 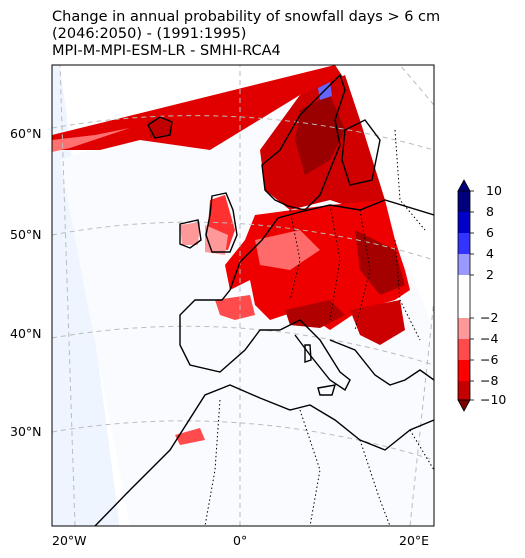 I want to click on colorbar-frame, so click(x=464, y=295).